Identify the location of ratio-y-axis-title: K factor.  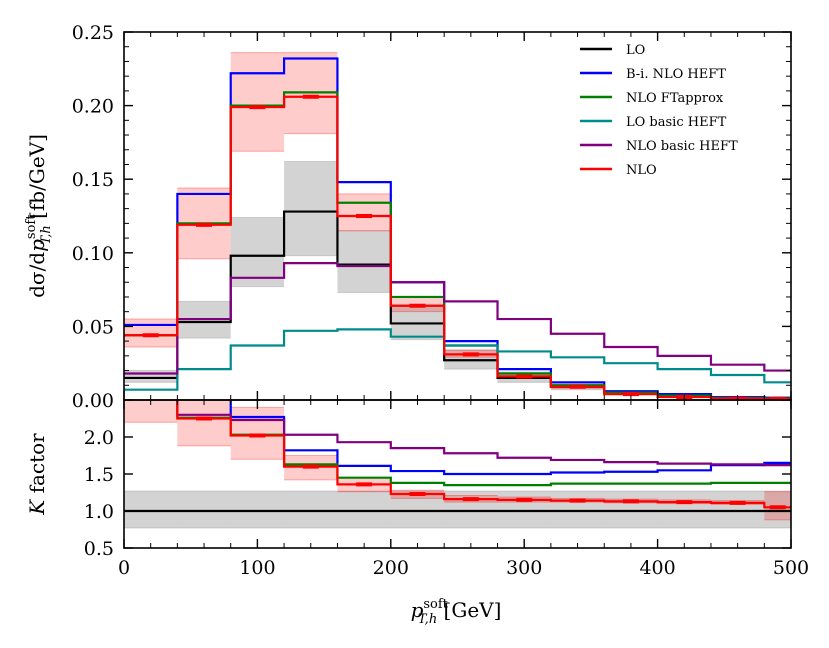
(37, 474).